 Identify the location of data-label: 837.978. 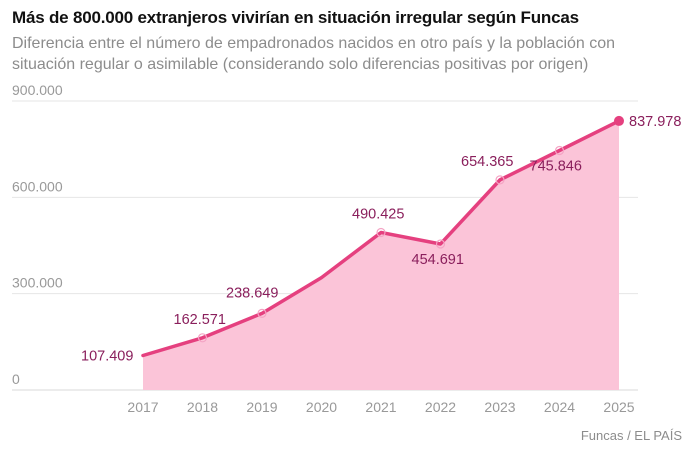
(655, 122).